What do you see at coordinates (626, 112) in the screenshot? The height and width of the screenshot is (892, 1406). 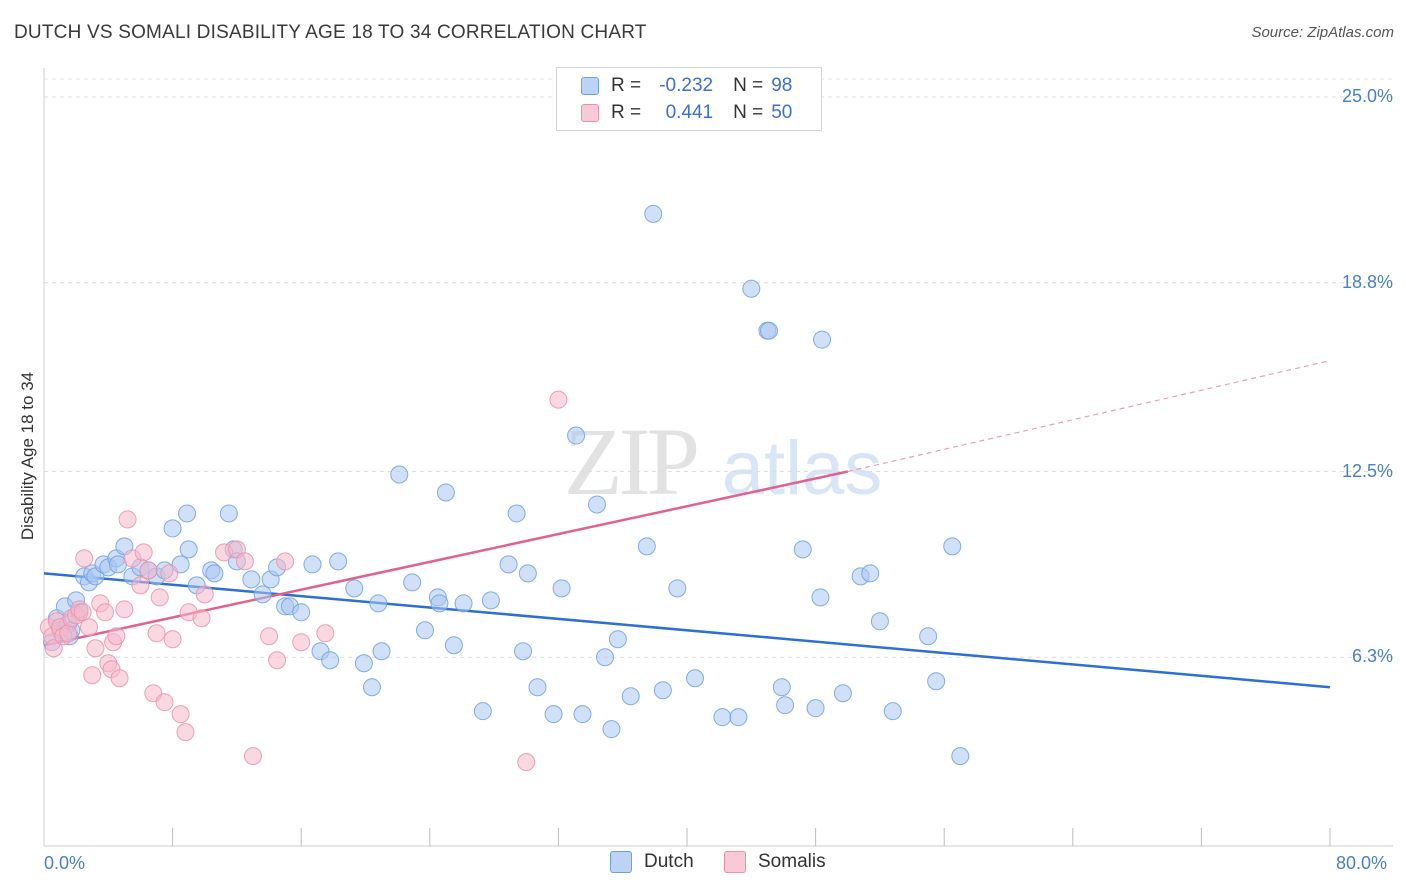 I see `r-label: R =` at bounding box center [626, 112].